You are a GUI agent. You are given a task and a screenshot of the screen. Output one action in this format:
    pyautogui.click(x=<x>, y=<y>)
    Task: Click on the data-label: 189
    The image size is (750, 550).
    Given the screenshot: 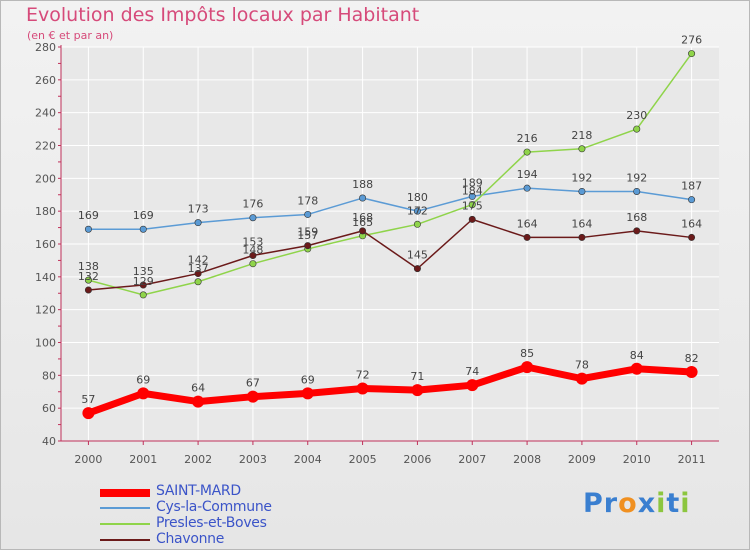 What is the action you would take?
    pyautogui.click(x=472, y=182)
    